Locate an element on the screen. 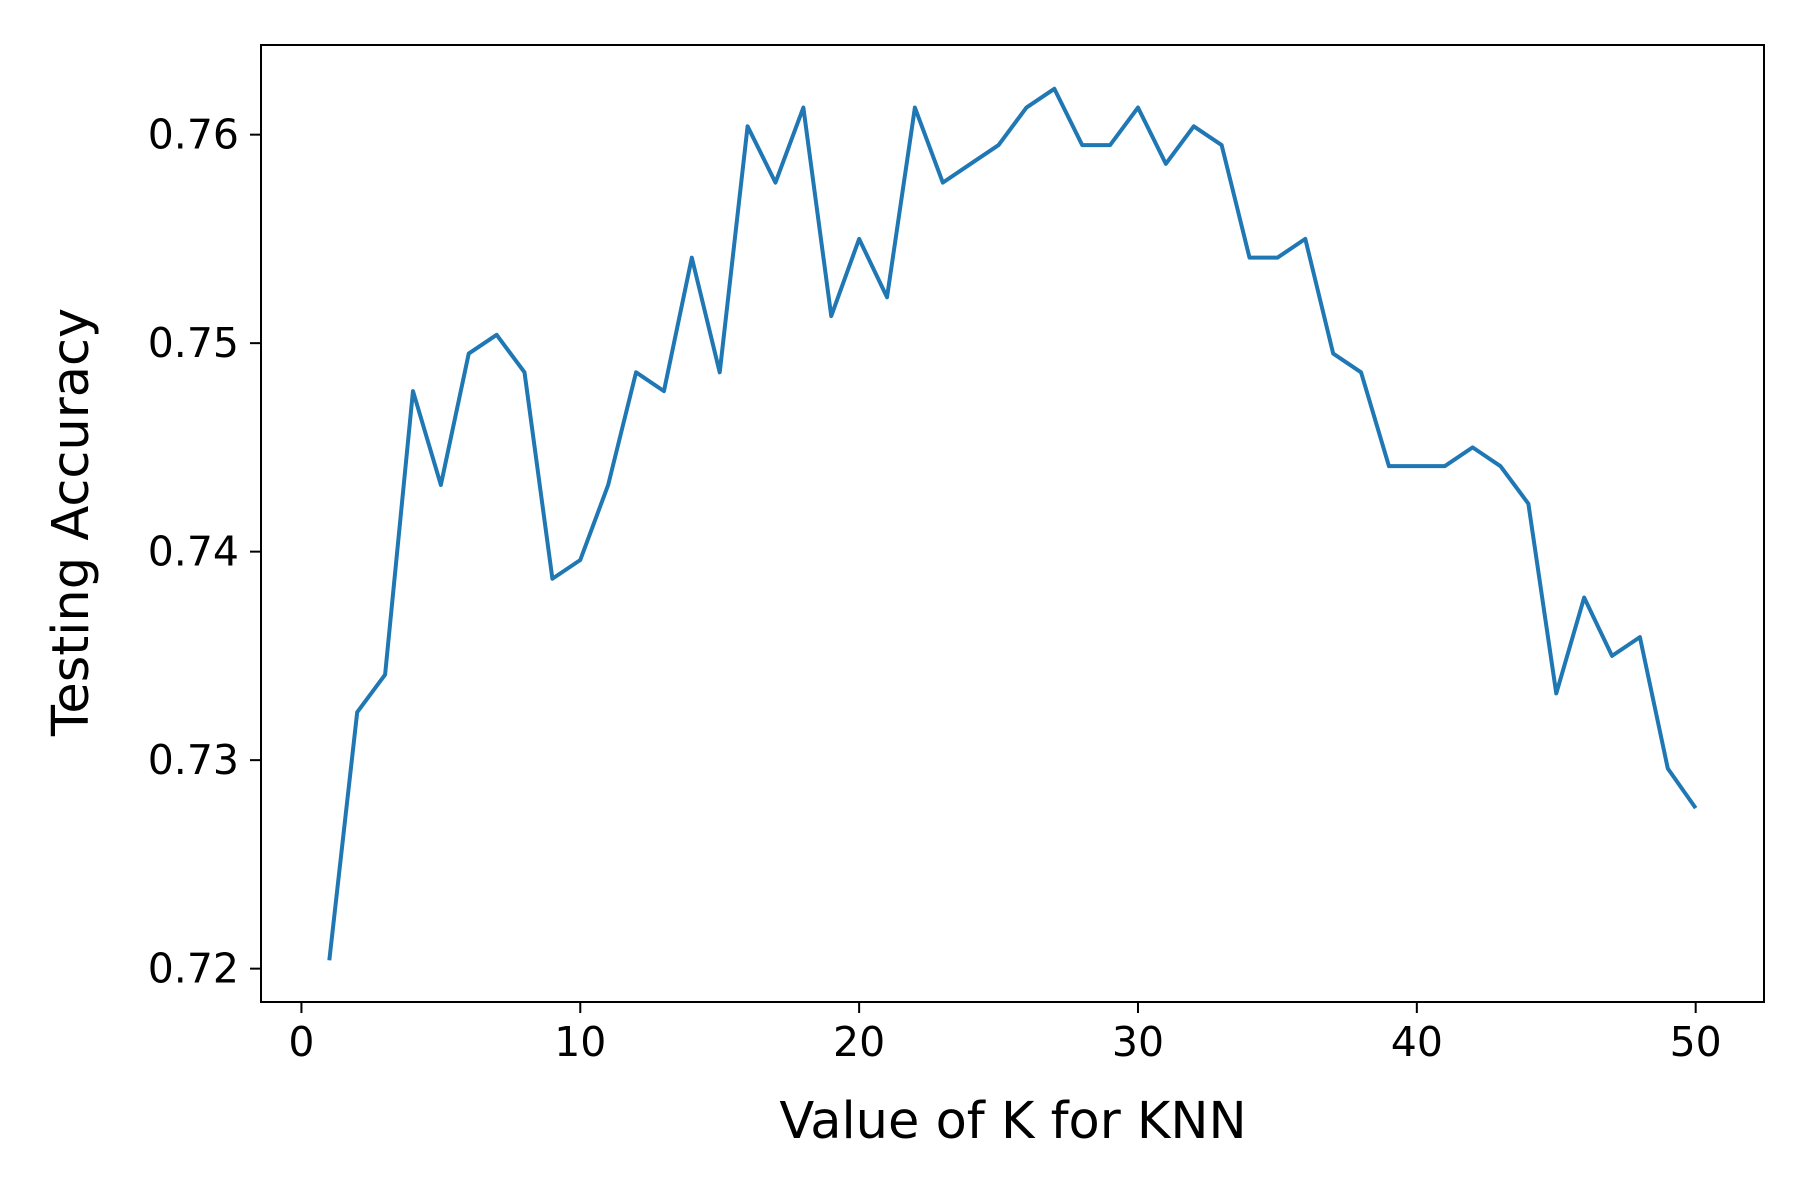 This screenshot has height=1204, width=1800. x-tick-label: 20 is located at coordinates (859, 1042).